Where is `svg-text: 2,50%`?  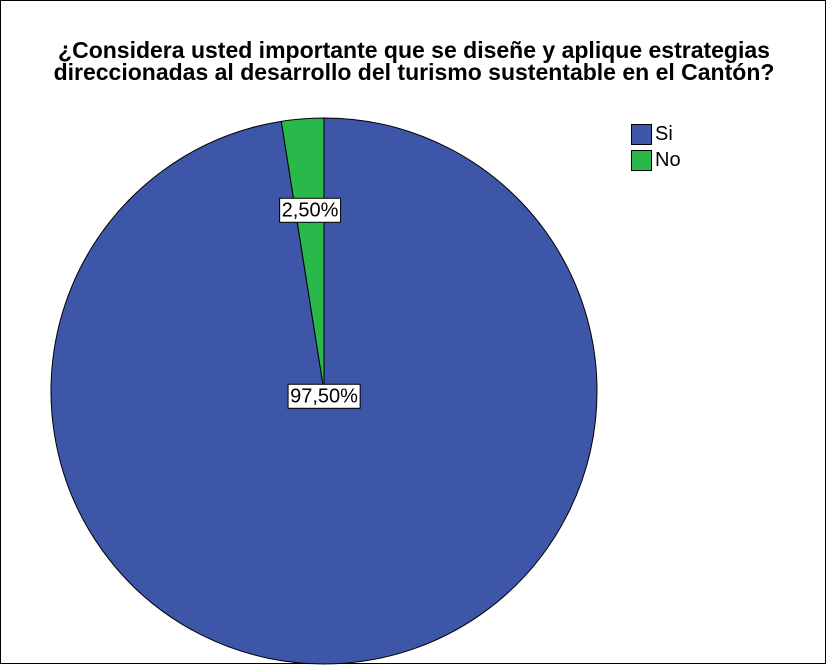
svg-text: 2,50% is located at coordinates (310, 210).